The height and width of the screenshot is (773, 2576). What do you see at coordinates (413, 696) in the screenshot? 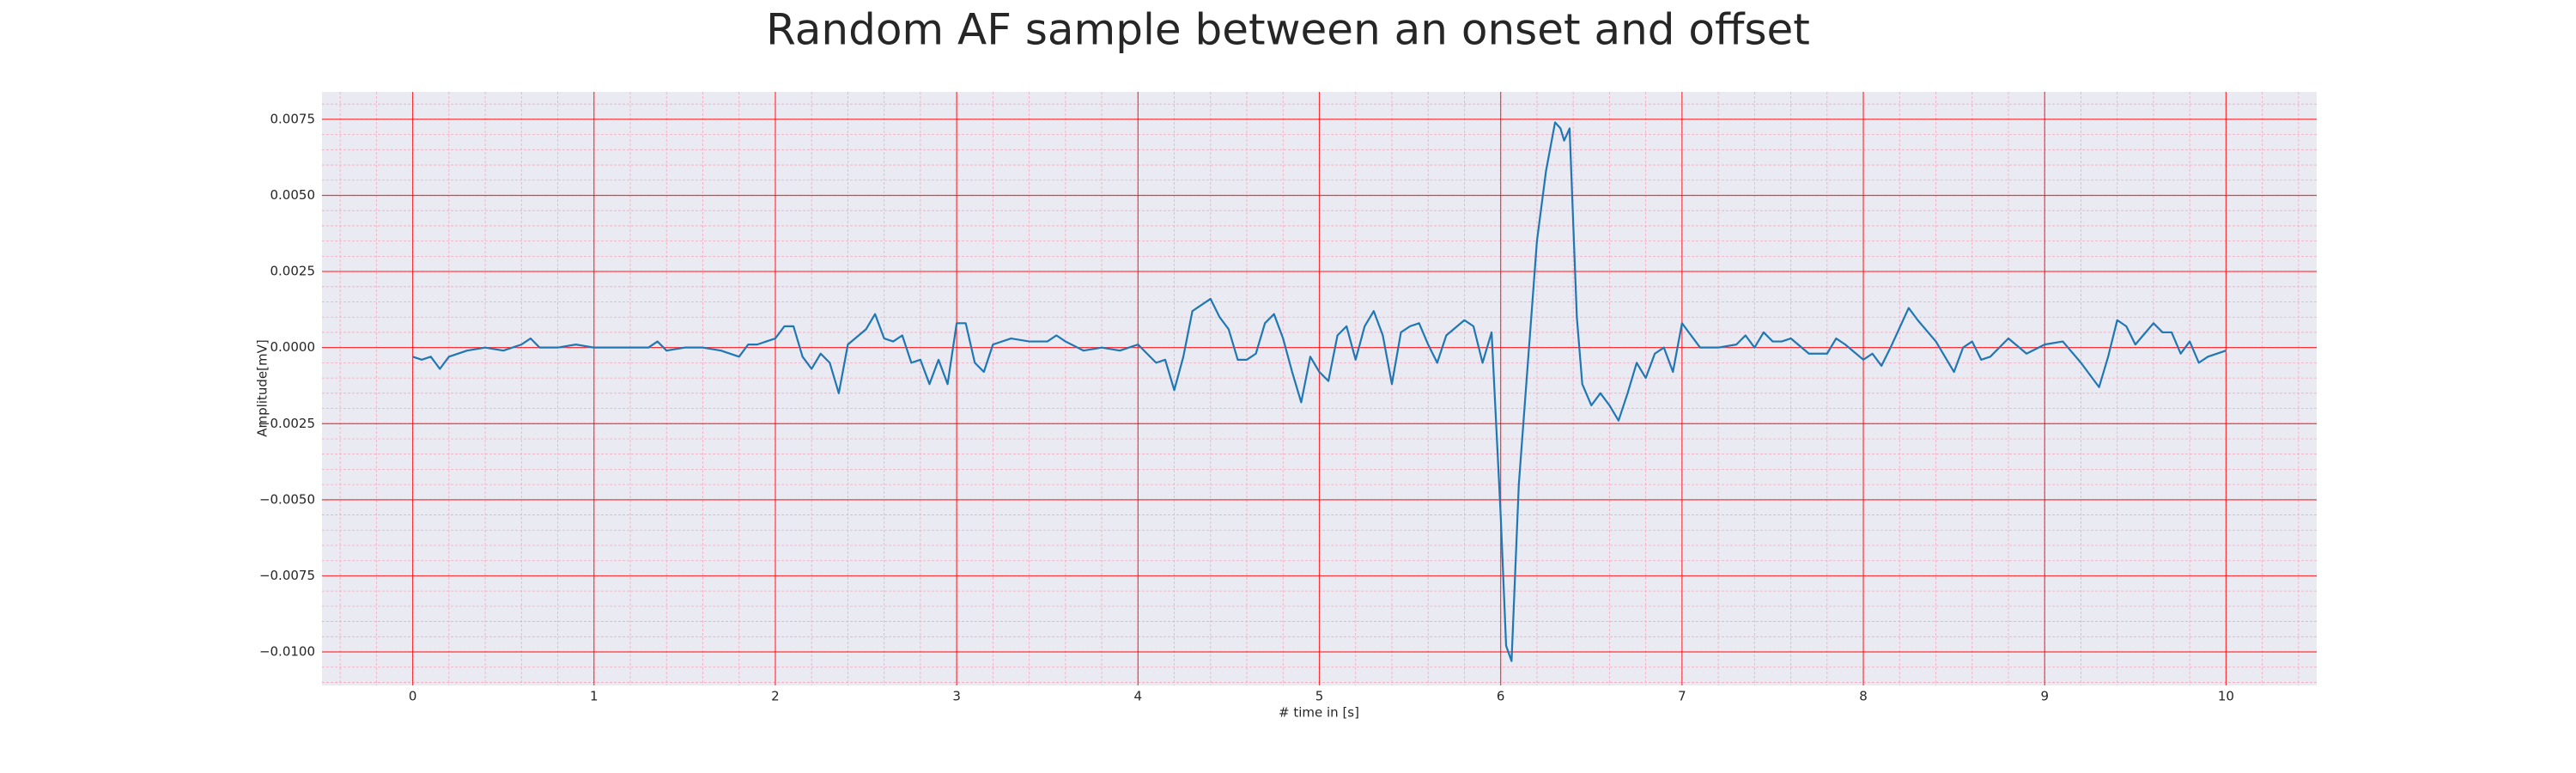
I see `x-tick-label: 0` at bounding box center [413, 696].